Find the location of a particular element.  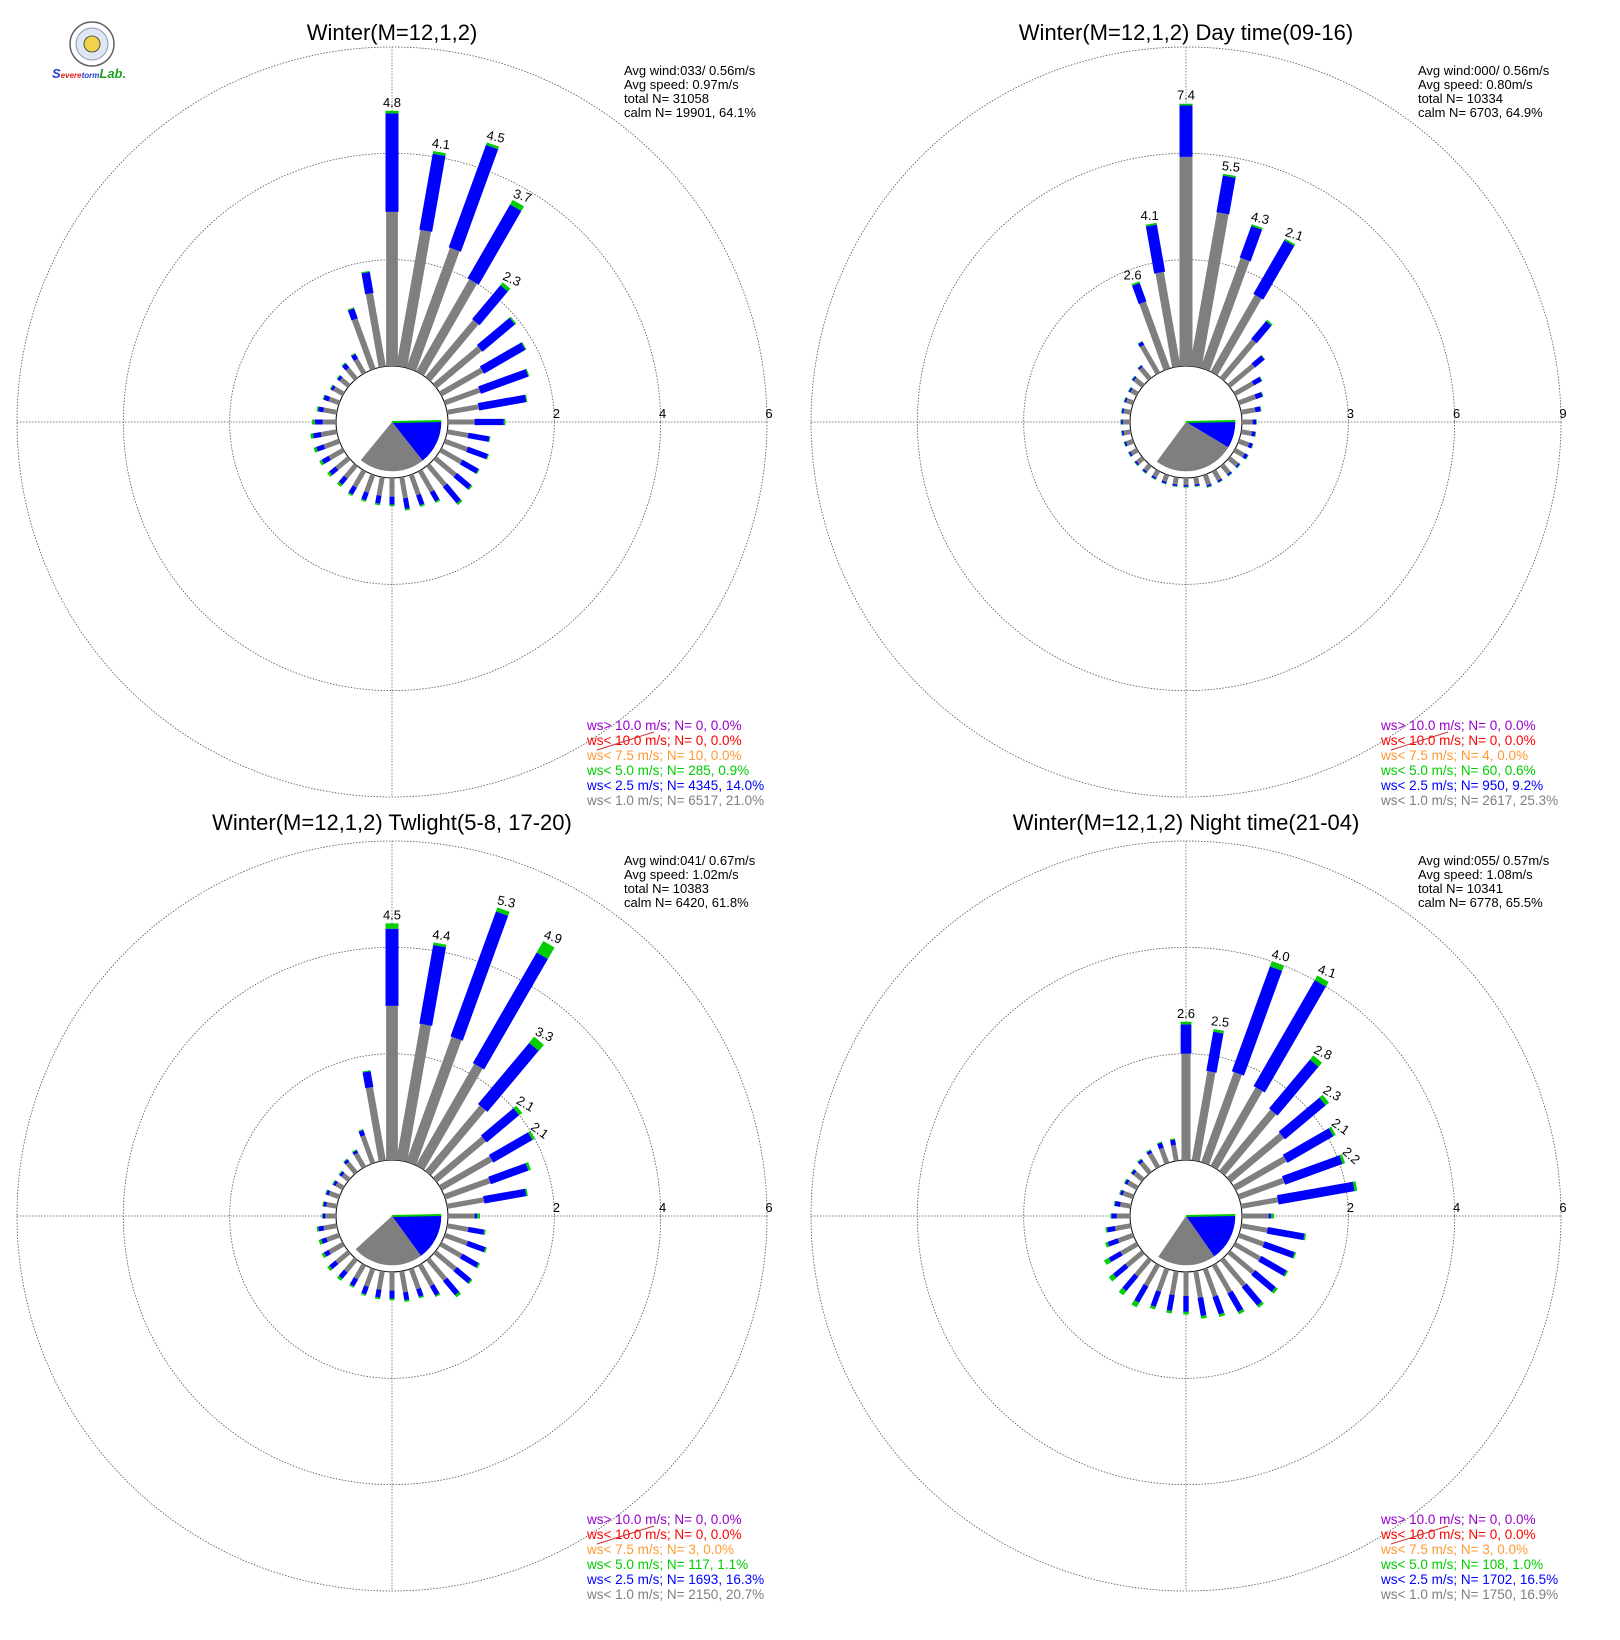

bar-240-lt5 is located at coordinates (322, 462).